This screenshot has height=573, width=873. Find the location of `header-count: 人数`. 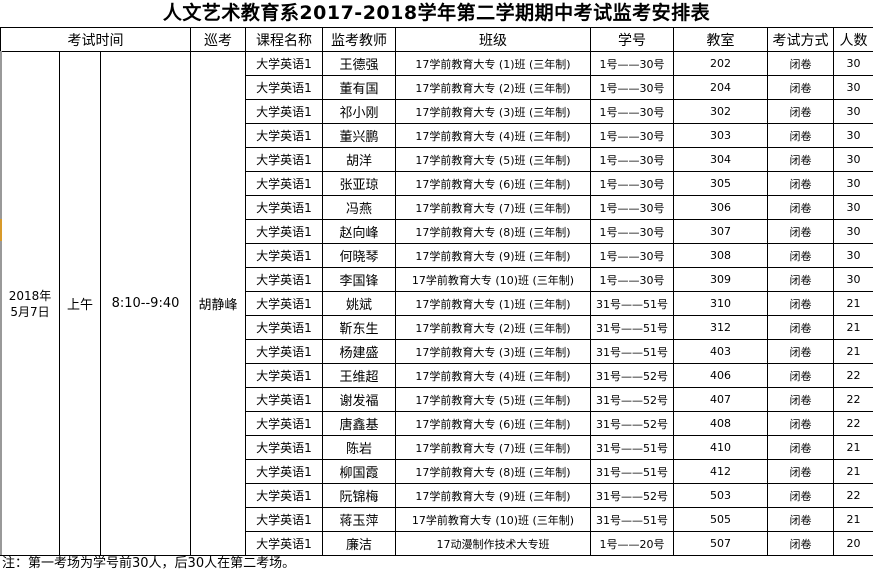

header-count: 人数 is located at coordinates (853, 39).